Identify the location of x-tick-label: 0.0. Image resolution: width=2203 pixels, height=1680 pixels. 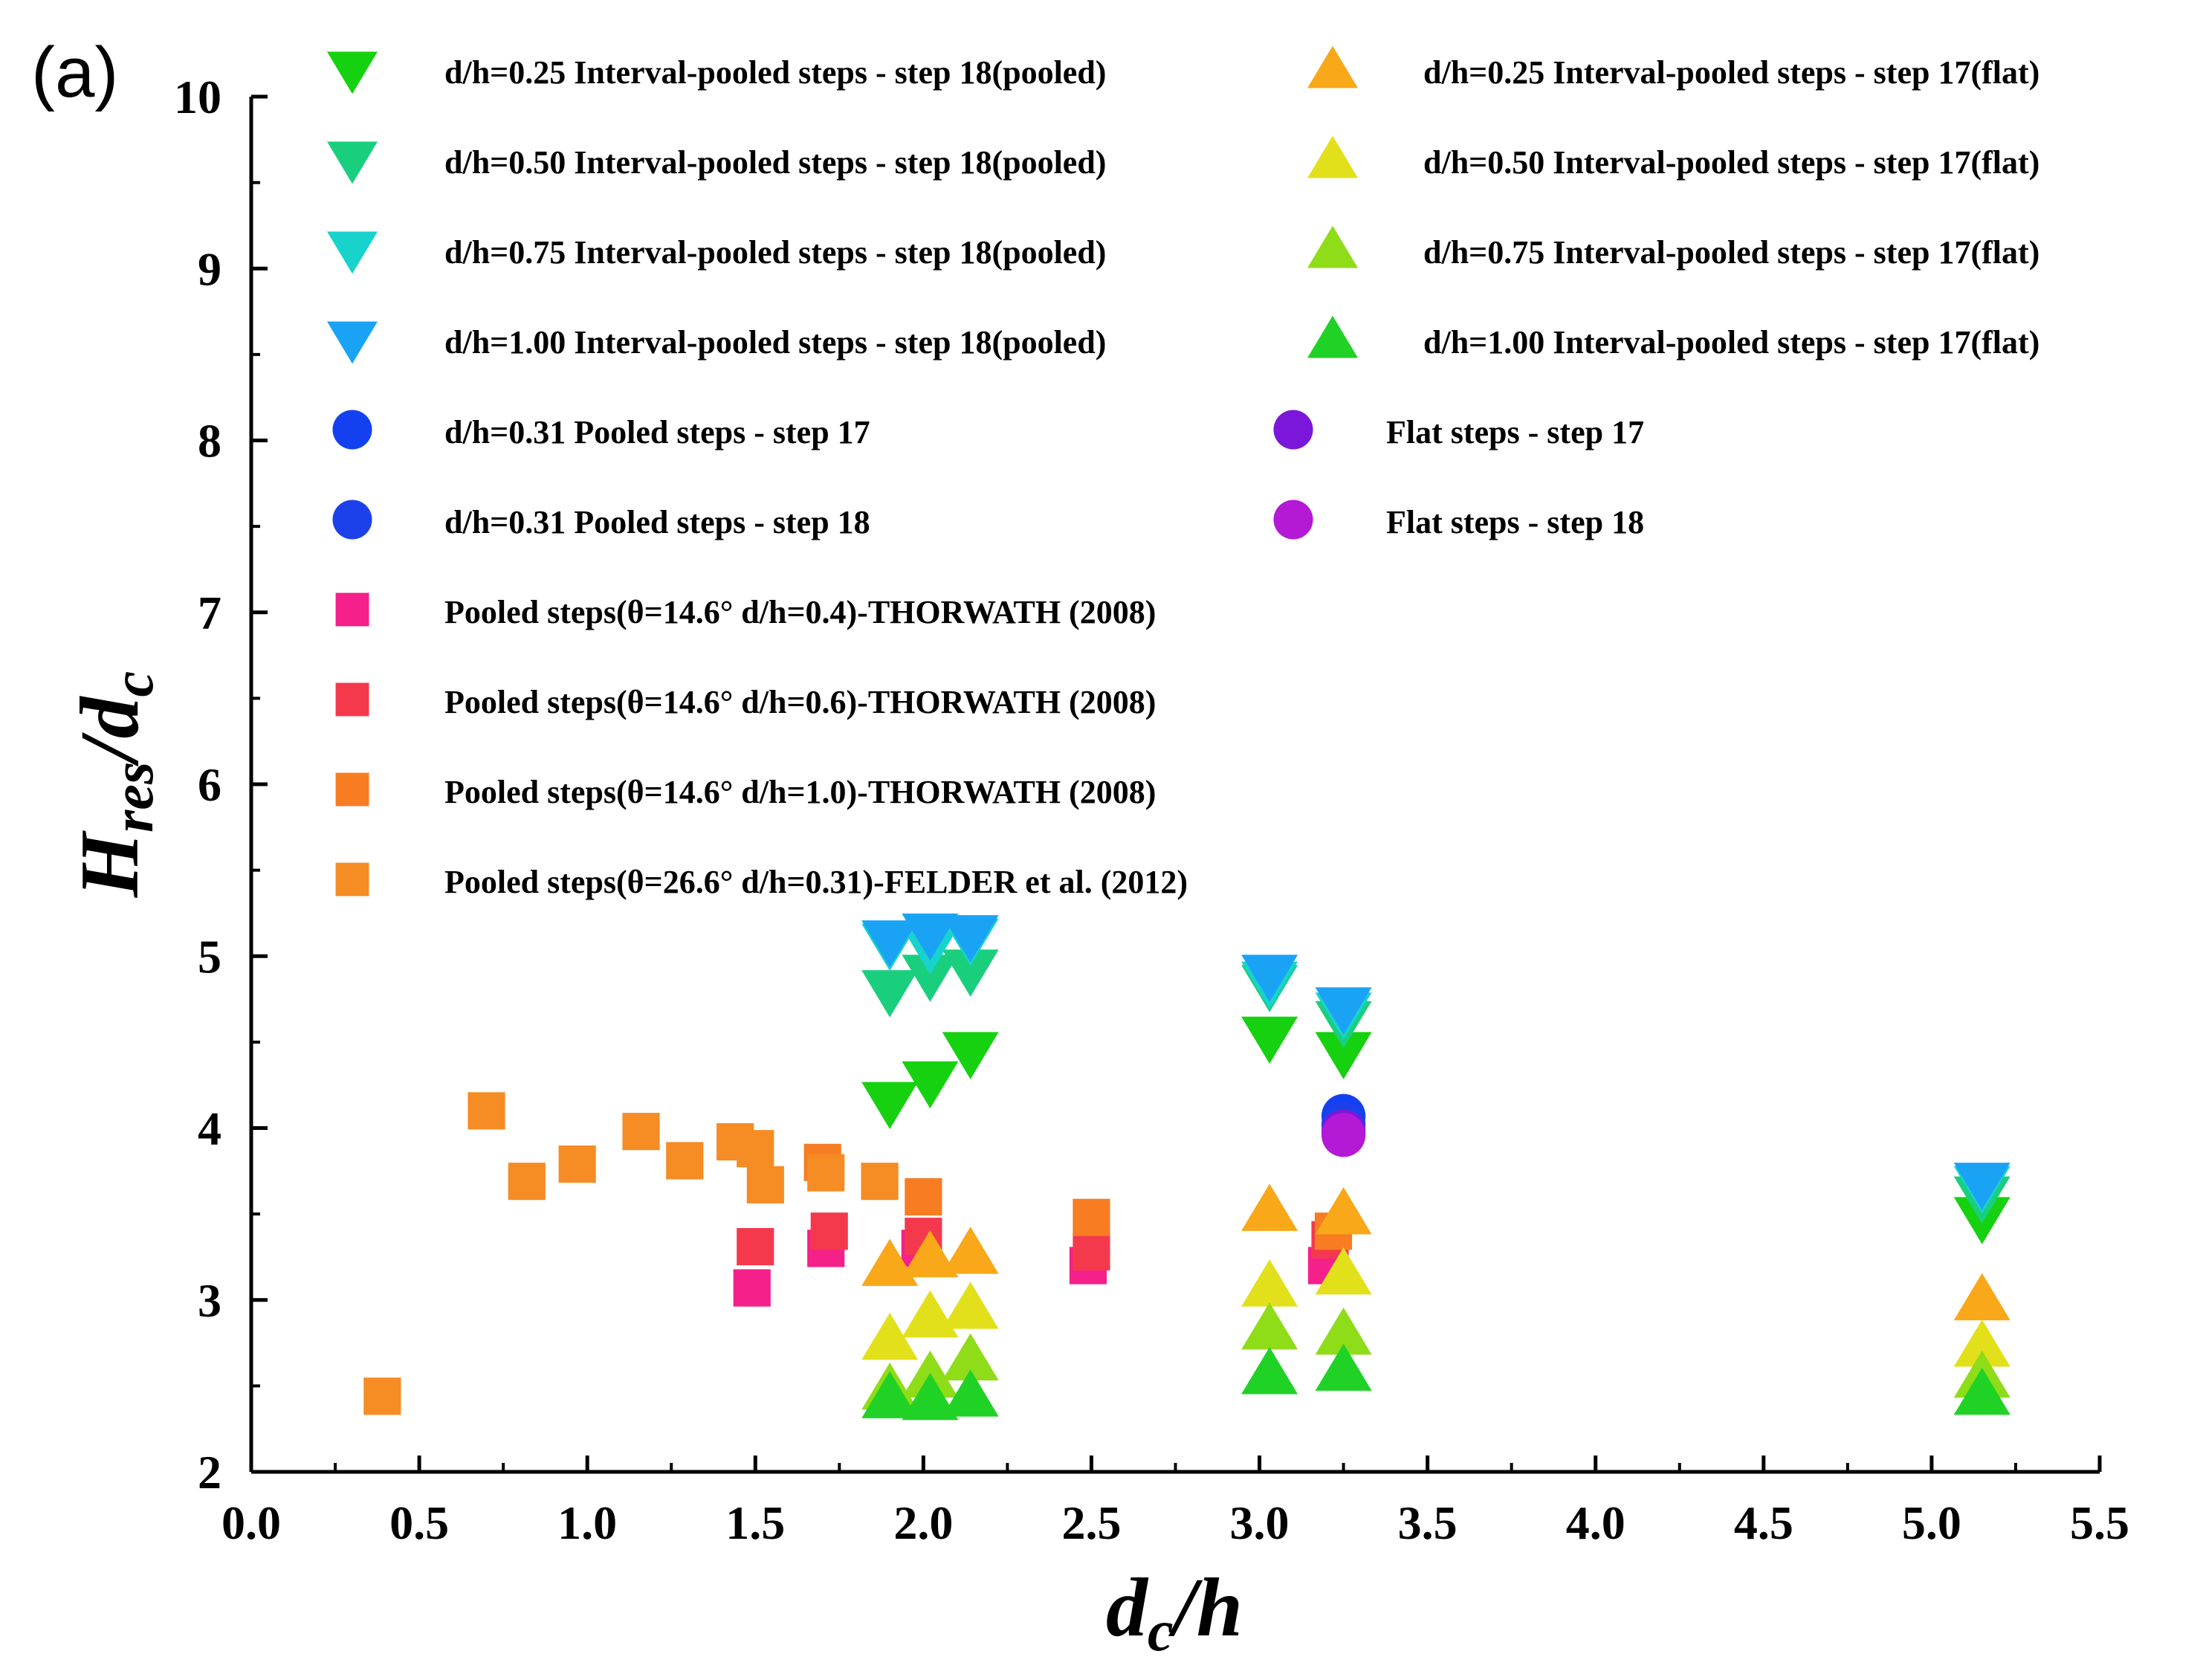
(251, 1522).